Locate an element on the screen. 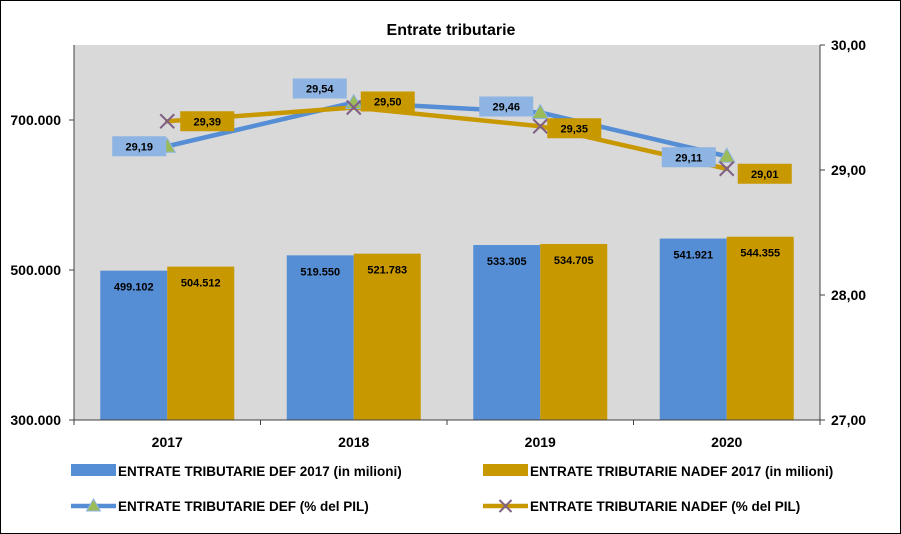  line-data-label: 29,50 is located at coordinates (388, 103).